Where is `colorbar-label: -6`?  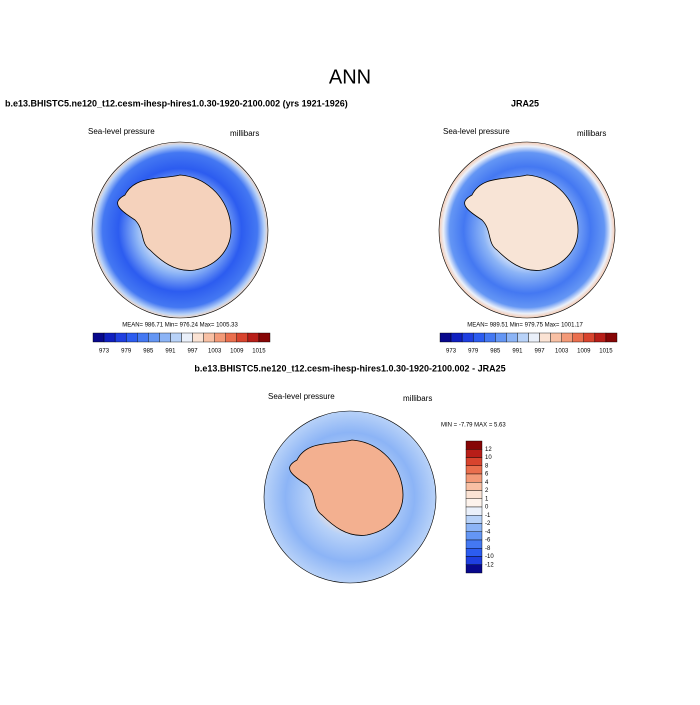
colorbar-label: -6 is located at coordinates (488, 541).